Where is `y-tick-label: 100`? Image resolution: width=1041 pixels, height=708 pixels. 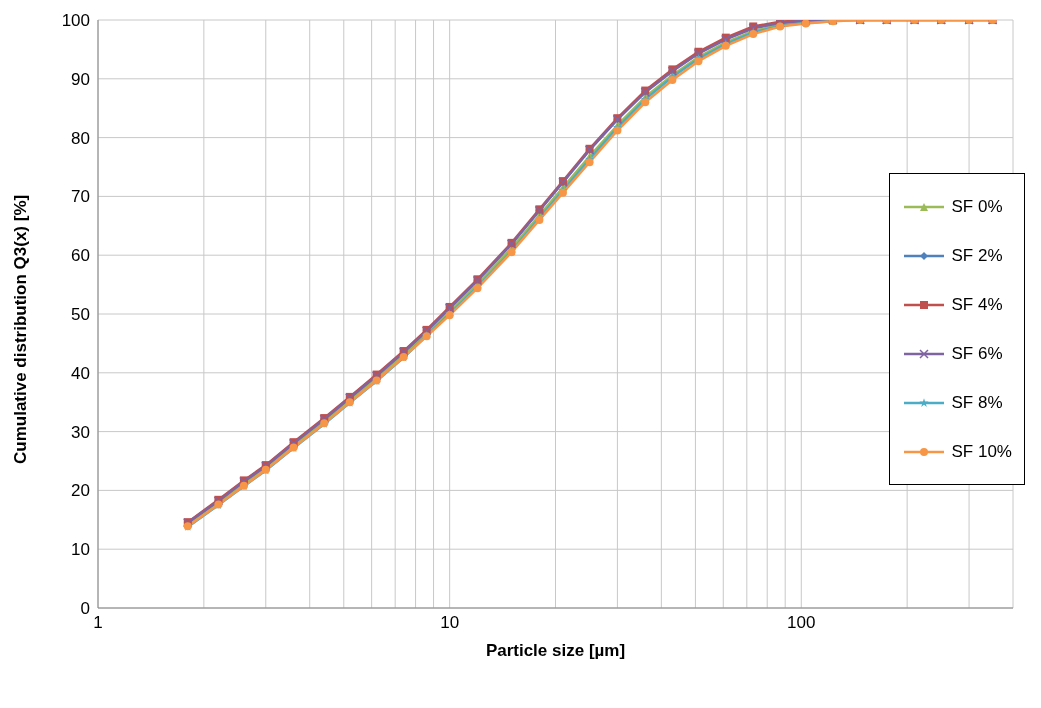
y-tick-label: 100 is located at coordinates (75, 21).